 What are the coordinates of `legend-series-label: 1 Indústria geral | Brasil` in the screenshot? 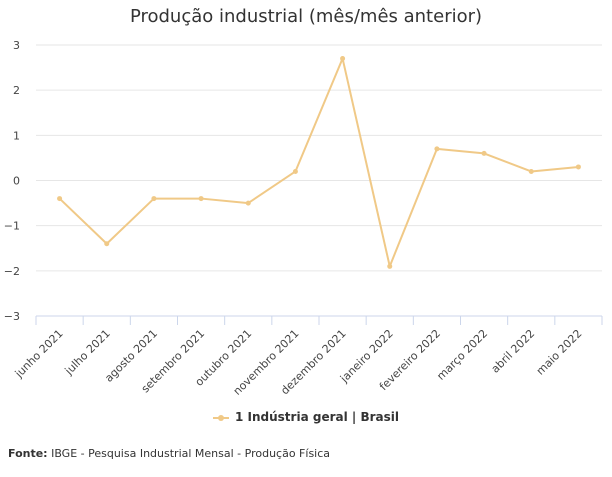 It's located at (317, 417).